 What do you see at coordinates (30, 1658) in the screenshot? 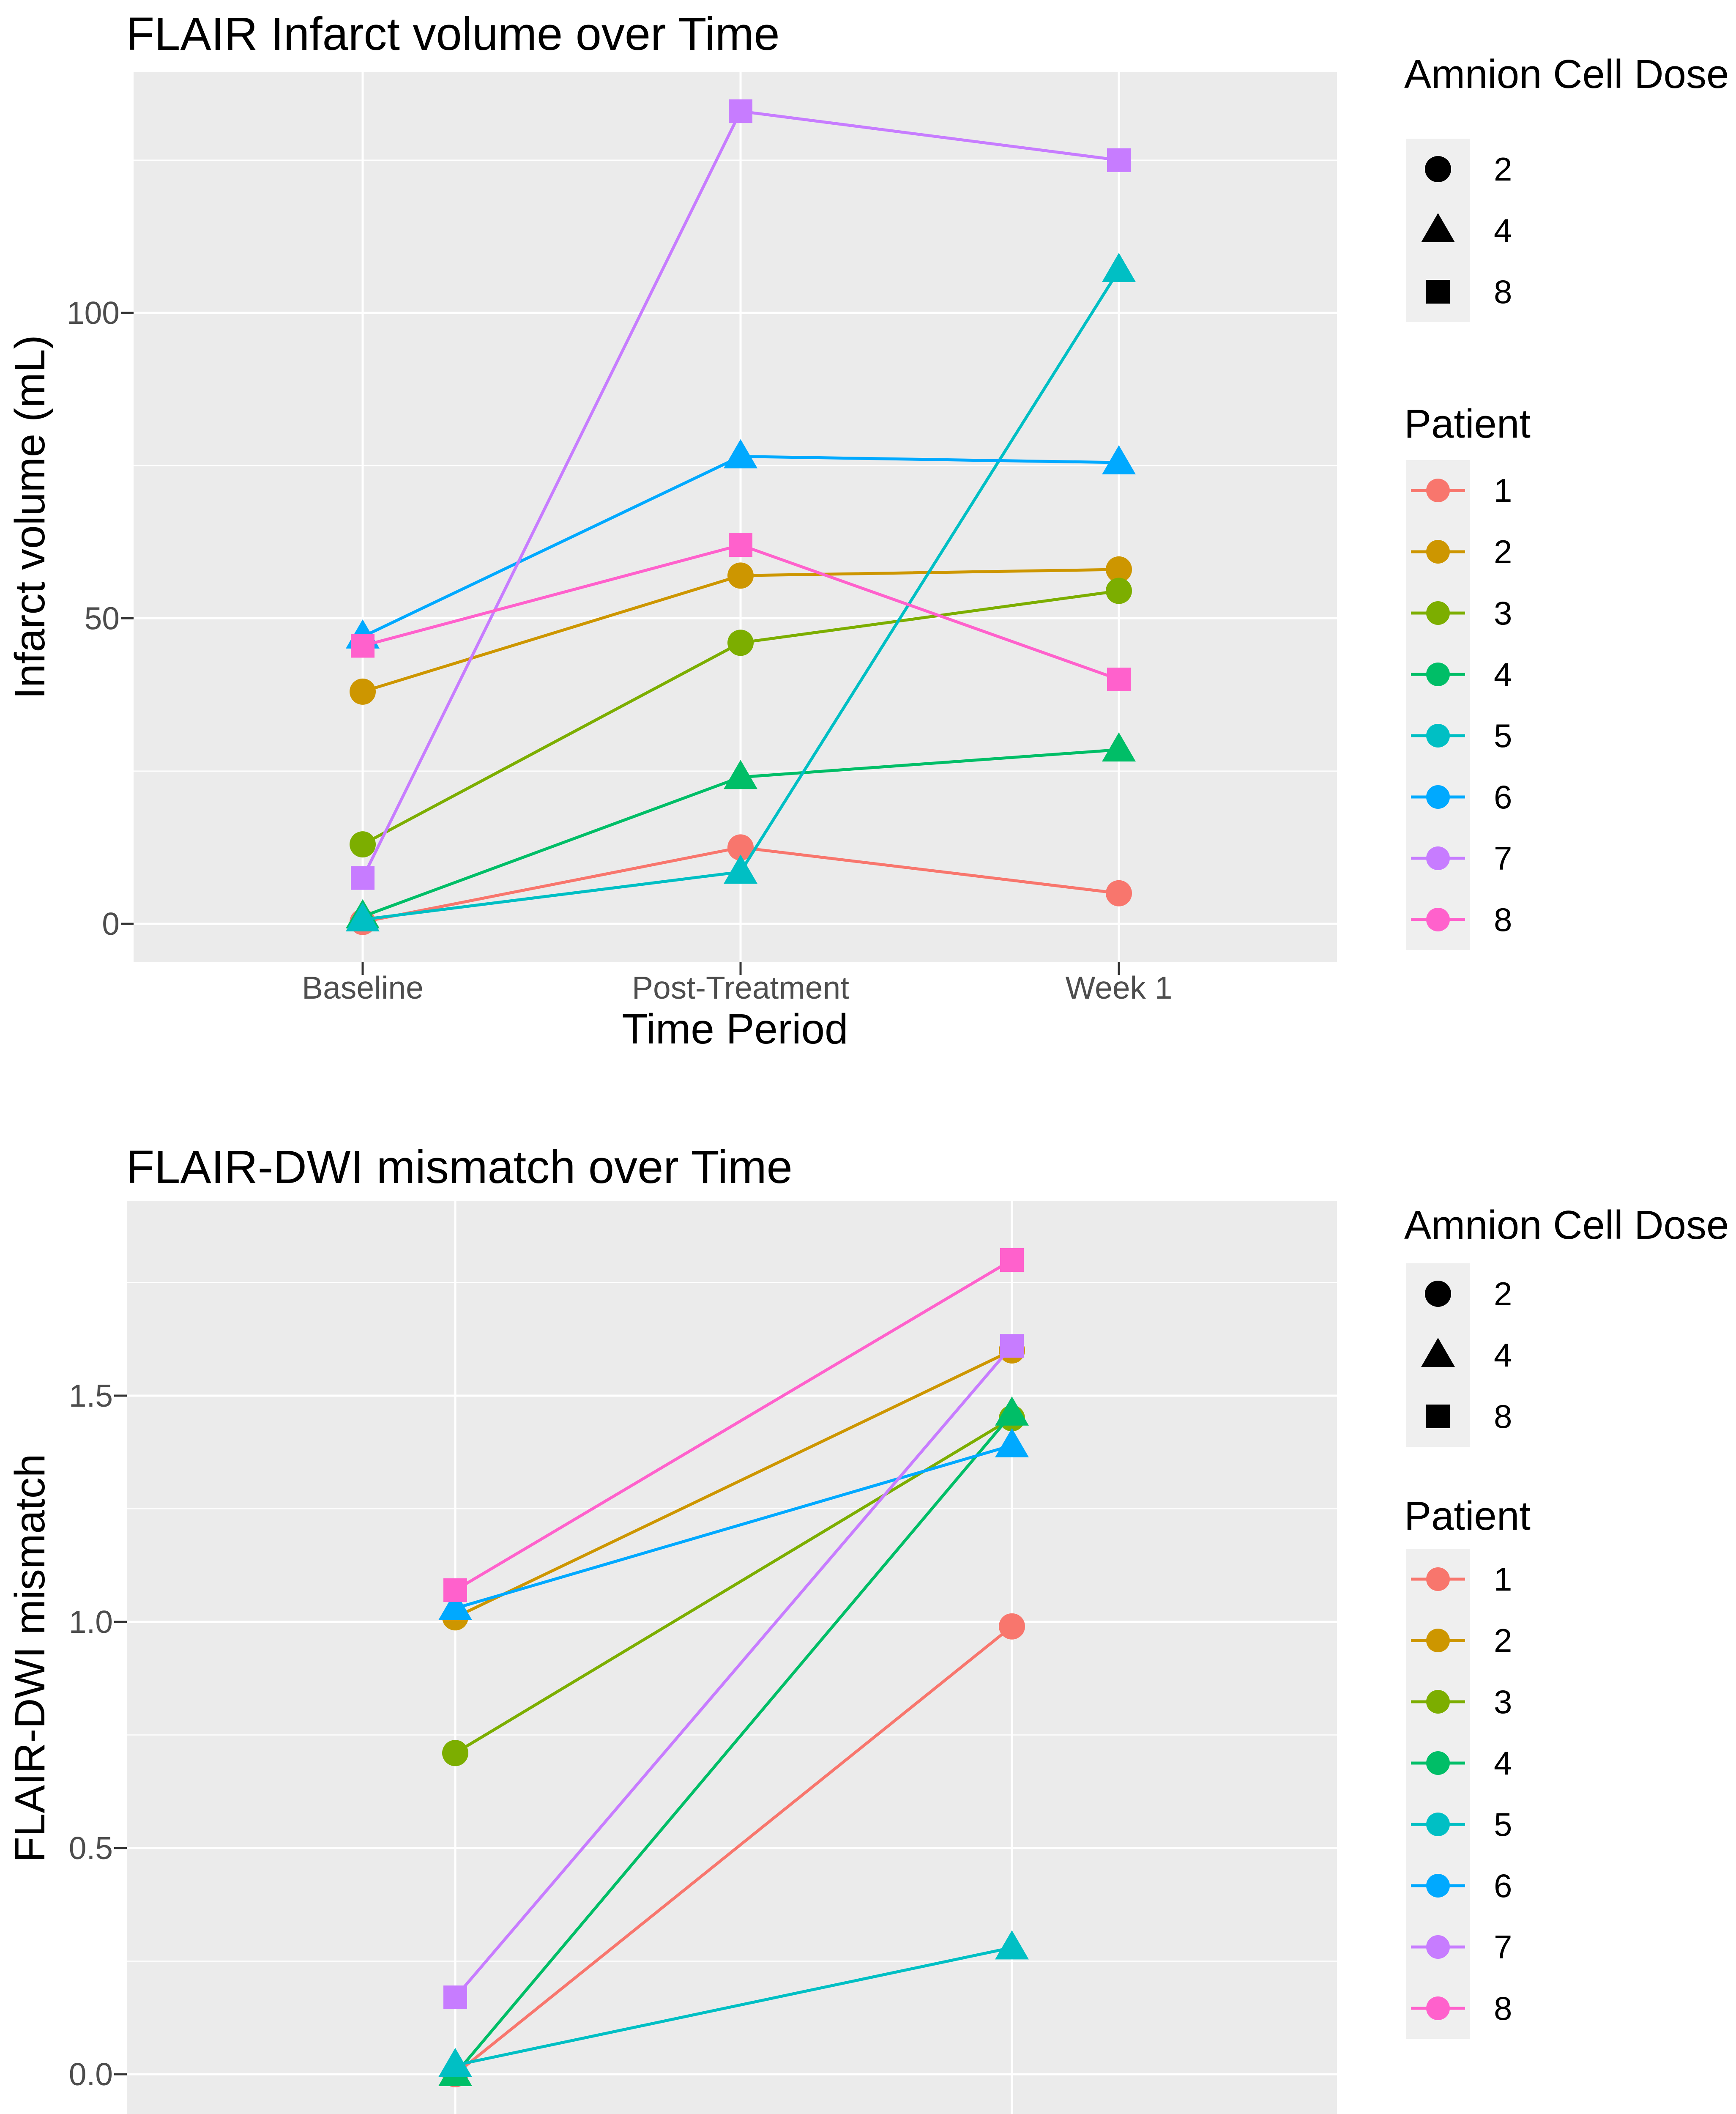
I see `y-axis-title: FLAIR-DWI mismatch` at bounding box center [30, 1658].